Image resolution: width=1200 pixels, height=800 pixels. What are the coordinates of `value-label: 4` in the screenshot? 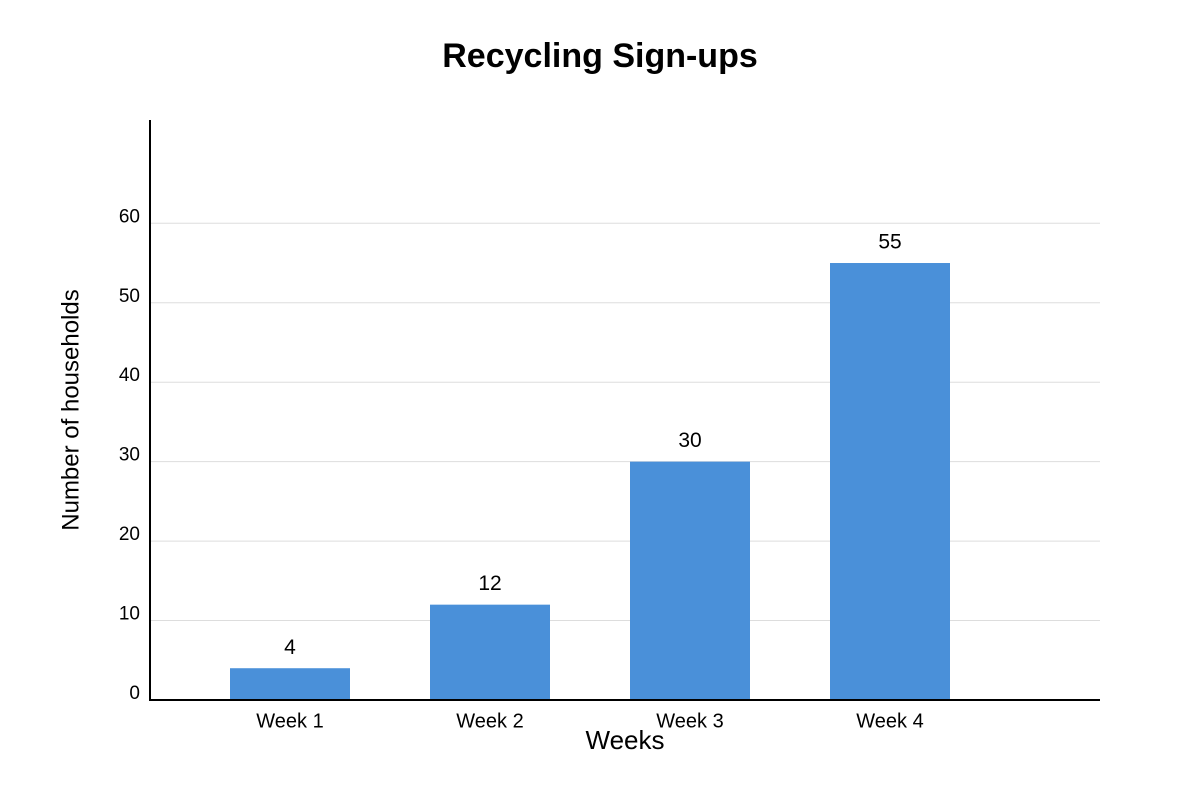 It's located at (290, 647).